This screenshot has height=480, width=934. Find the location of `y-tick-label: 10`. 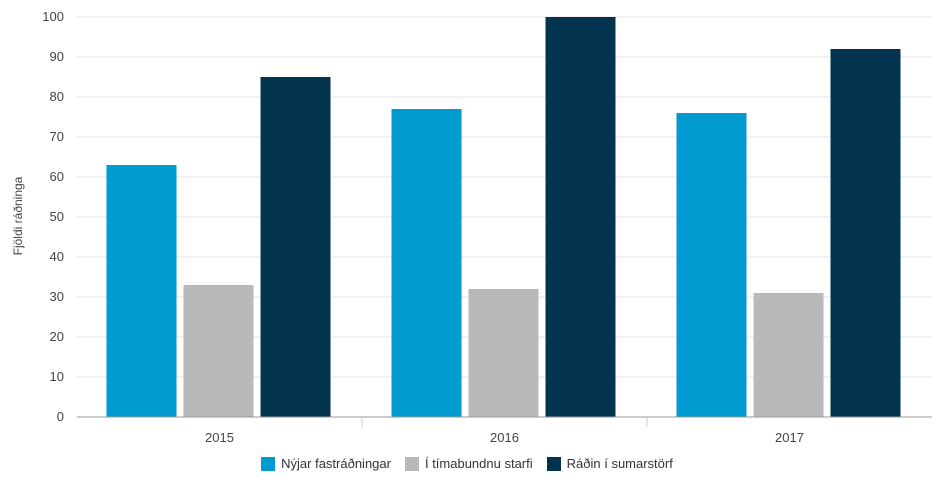

y-tick-label: 10 is located at coordinates (57, 376).